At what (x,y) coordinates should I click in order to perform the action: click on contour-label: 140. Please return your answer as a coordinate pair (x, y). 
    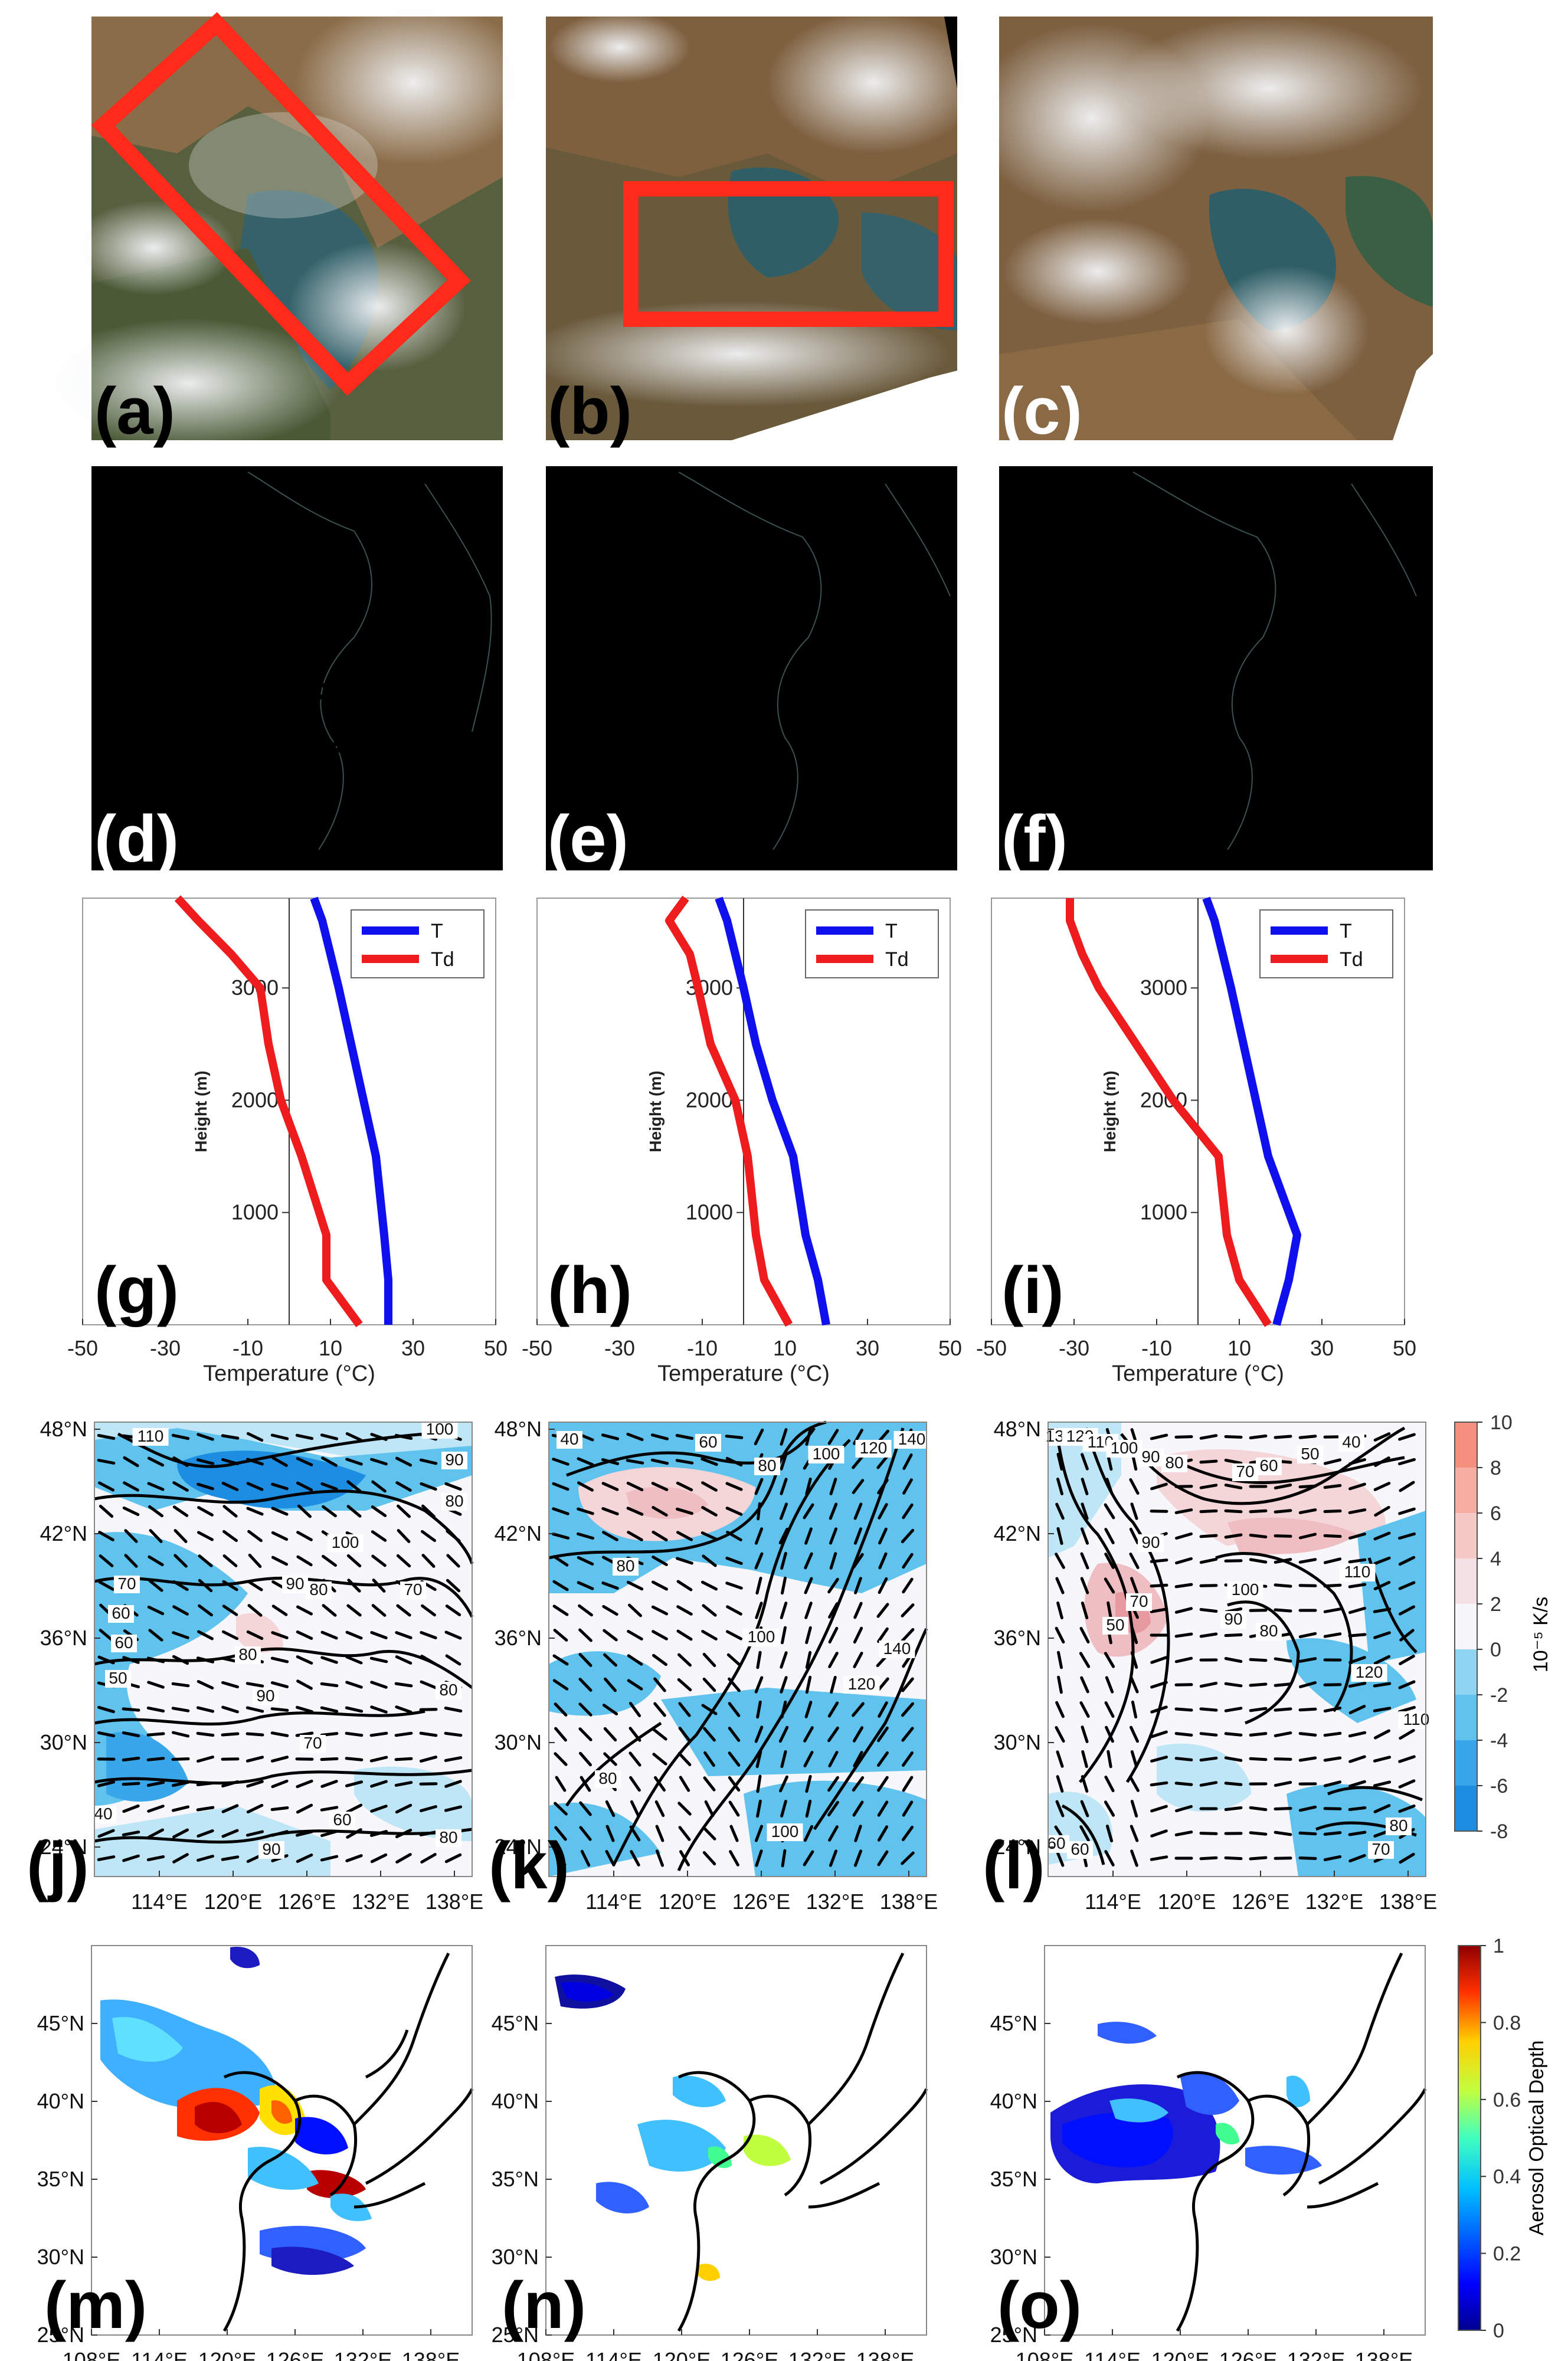
    Looking at the image, I should click on (897, 1648).